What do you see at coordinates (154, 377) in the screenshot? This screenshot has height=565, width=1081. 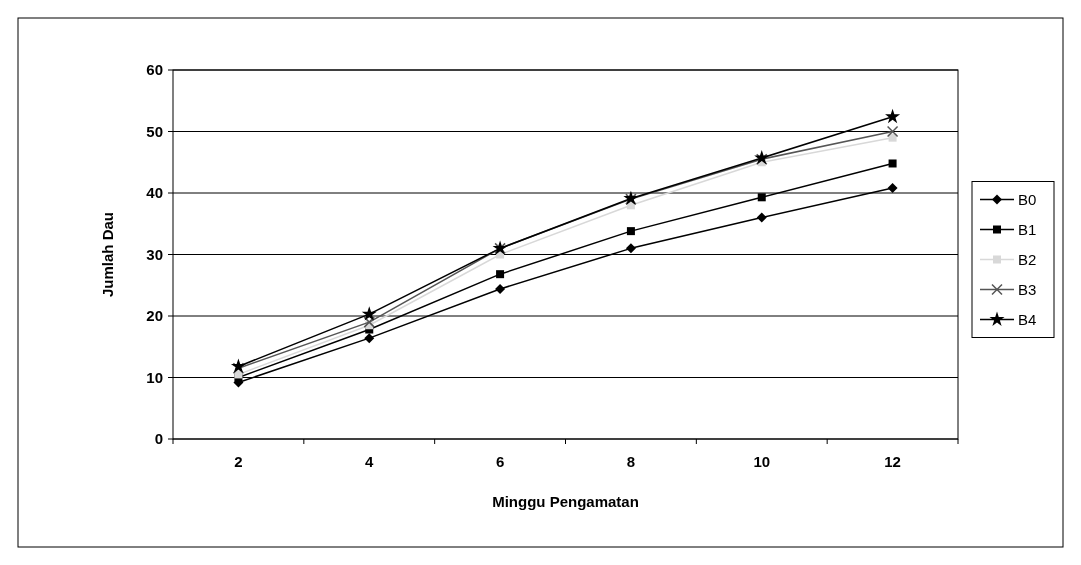 I see `y-tick-label: 10` at bounding box center [154, 377].